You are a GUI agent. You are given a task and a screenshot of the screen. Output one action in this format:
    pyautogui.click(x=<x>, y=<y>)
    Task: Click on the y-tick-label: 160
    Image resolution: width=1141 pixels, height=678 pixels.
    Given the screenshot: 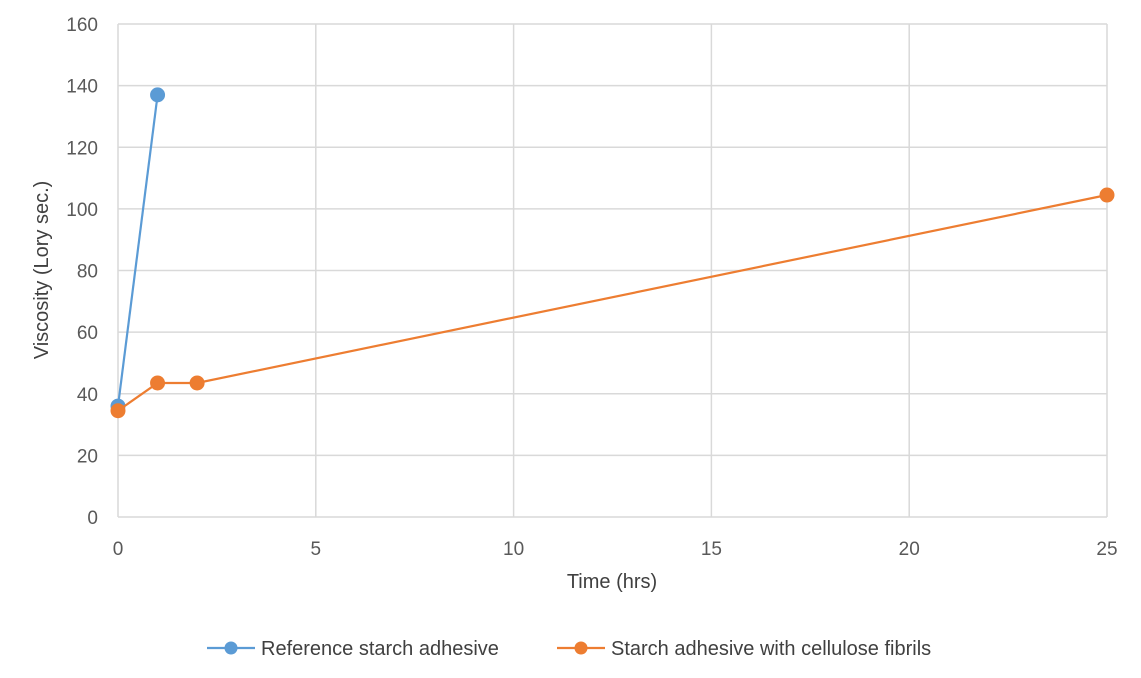 What is the action you would take?
    pyautogui.click(x=82, y=25)
    